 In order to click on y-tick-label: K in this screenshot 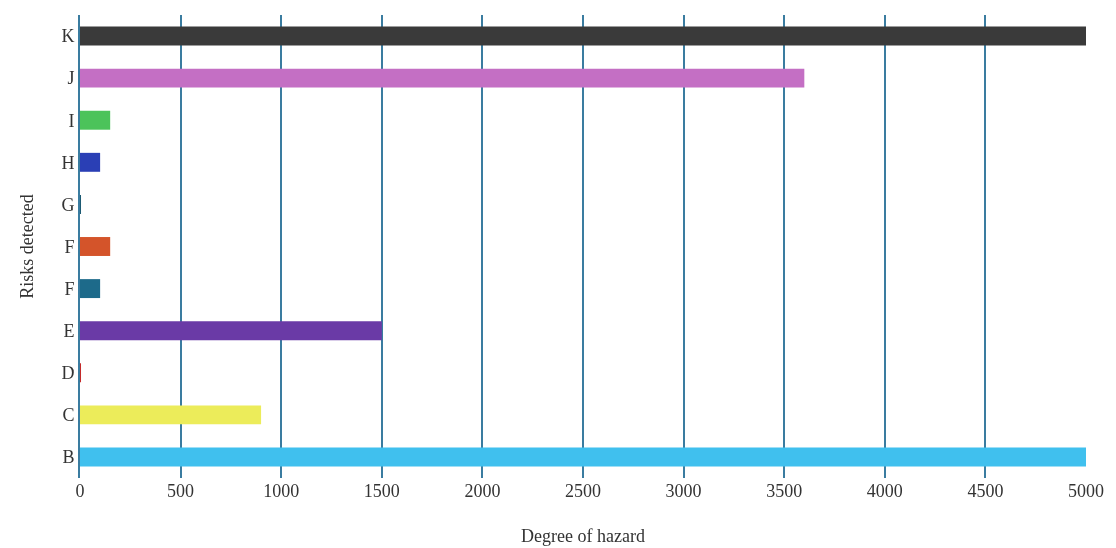, I will do `click(68, 36)`.